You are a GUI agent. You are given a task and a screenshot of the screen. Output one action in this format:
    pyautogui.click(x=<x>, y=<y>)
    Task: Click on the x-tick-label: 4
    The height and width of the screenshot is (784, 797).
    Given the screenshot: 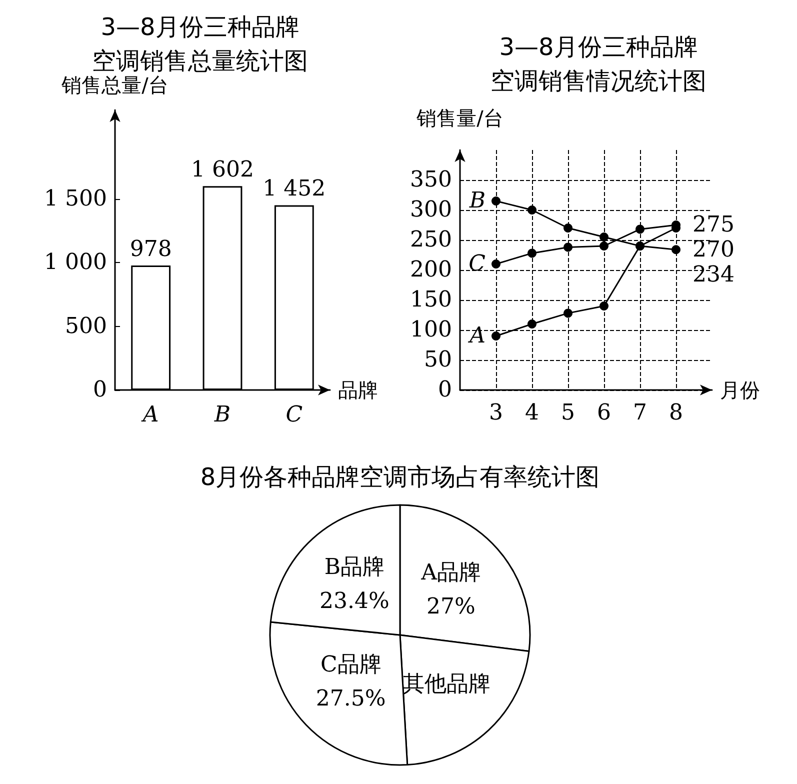 What is the action you would take?
    pyautogui.click(x=532, y=413)
    